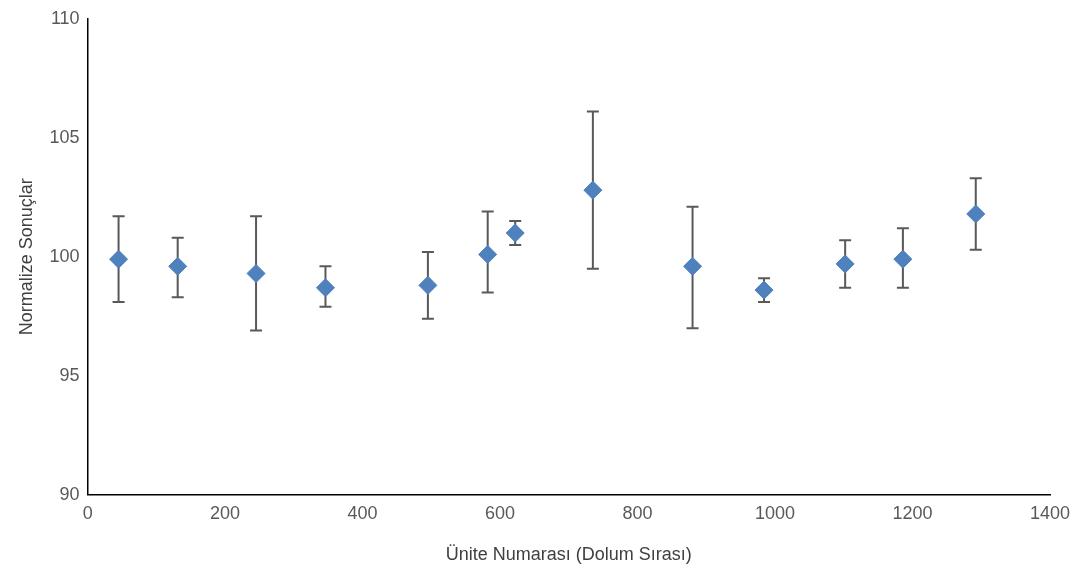 The width and height of the screenshot is (1090, 574). I want to click on y-tick-label: 100, so click(64, 255).